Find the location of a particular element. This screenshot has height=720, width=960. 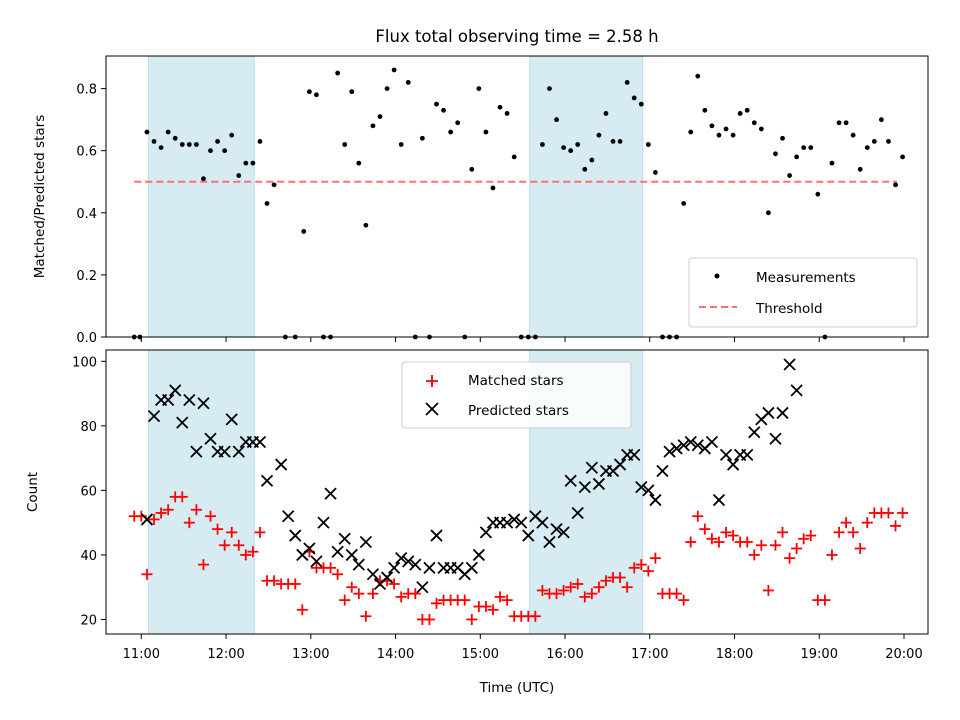

top-legend: Measurements Threshold is located at coordinates (803, 292).